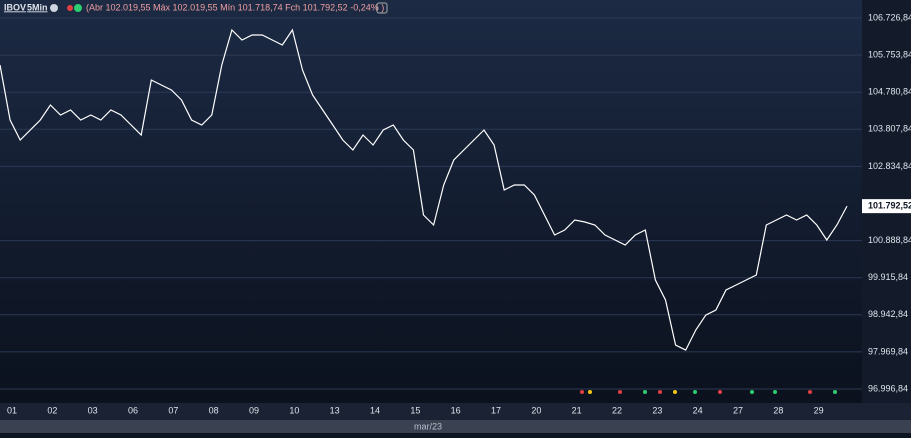 The image size is (911, 438). I want to click on month-bar, so click(455, 426).